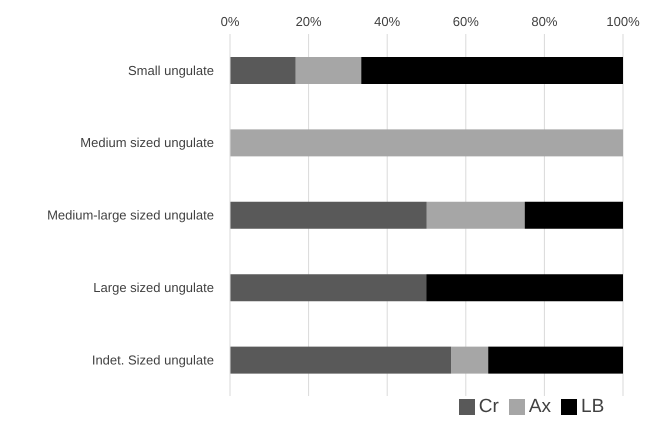 This screenshot has width=658, height=422. Describe the element at coordinates (466, 21) in the screenshot. I see `x-tick-label: 60%` at that location.